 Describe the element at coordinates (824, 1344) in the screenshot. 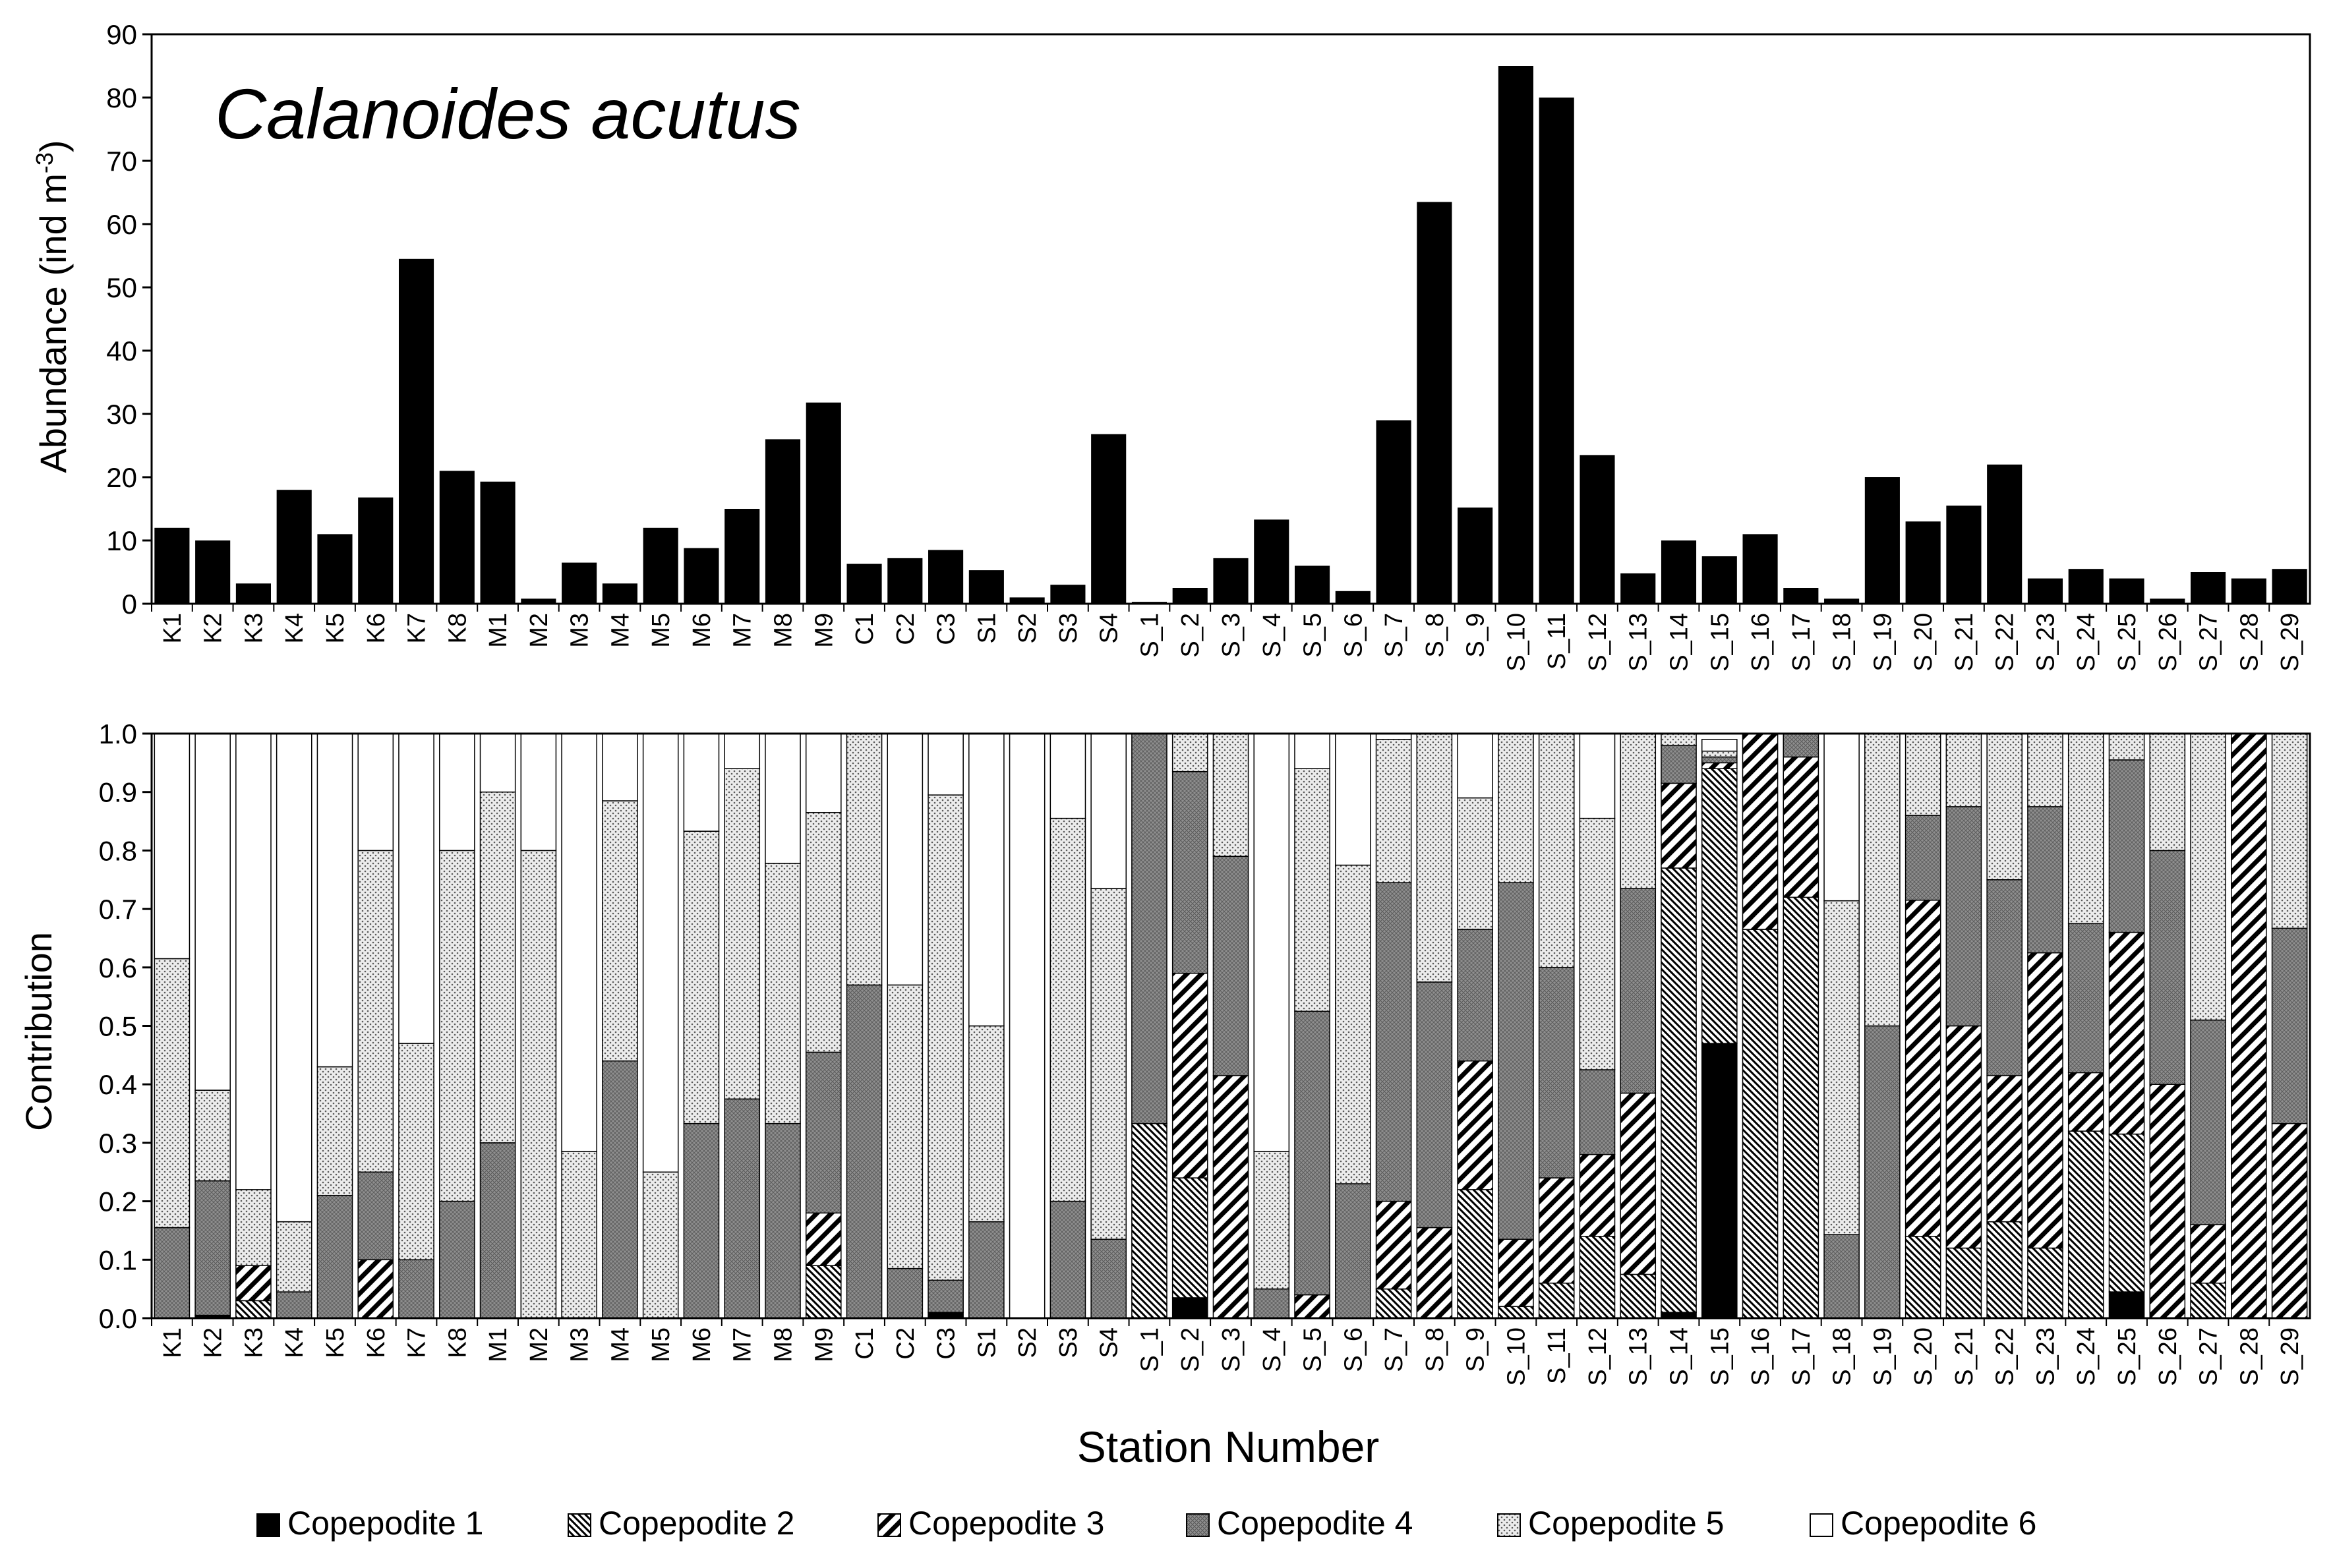

I see `contribution-x-tick-label: M9` at that location.